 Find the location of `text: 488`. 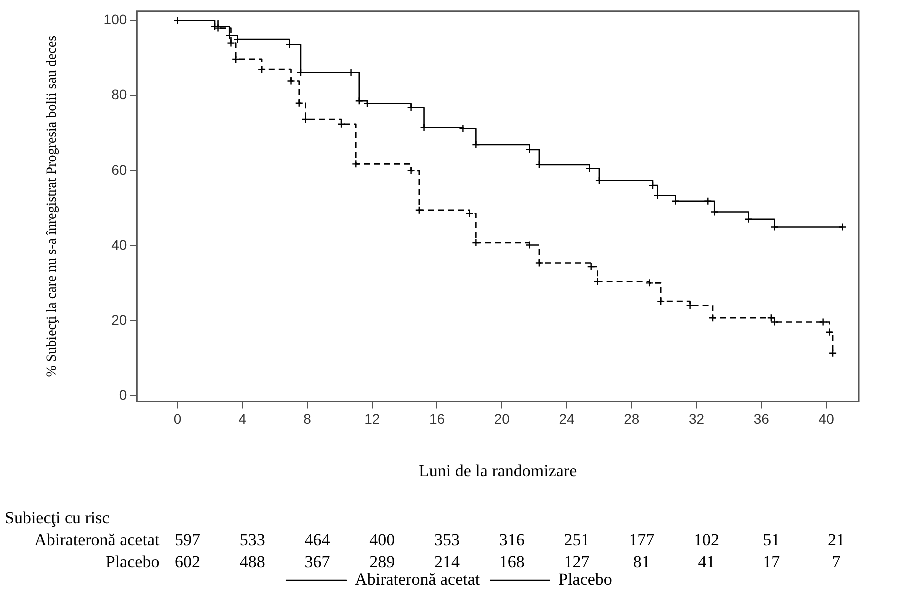

text: 488 is located at coordinates (253, 562).